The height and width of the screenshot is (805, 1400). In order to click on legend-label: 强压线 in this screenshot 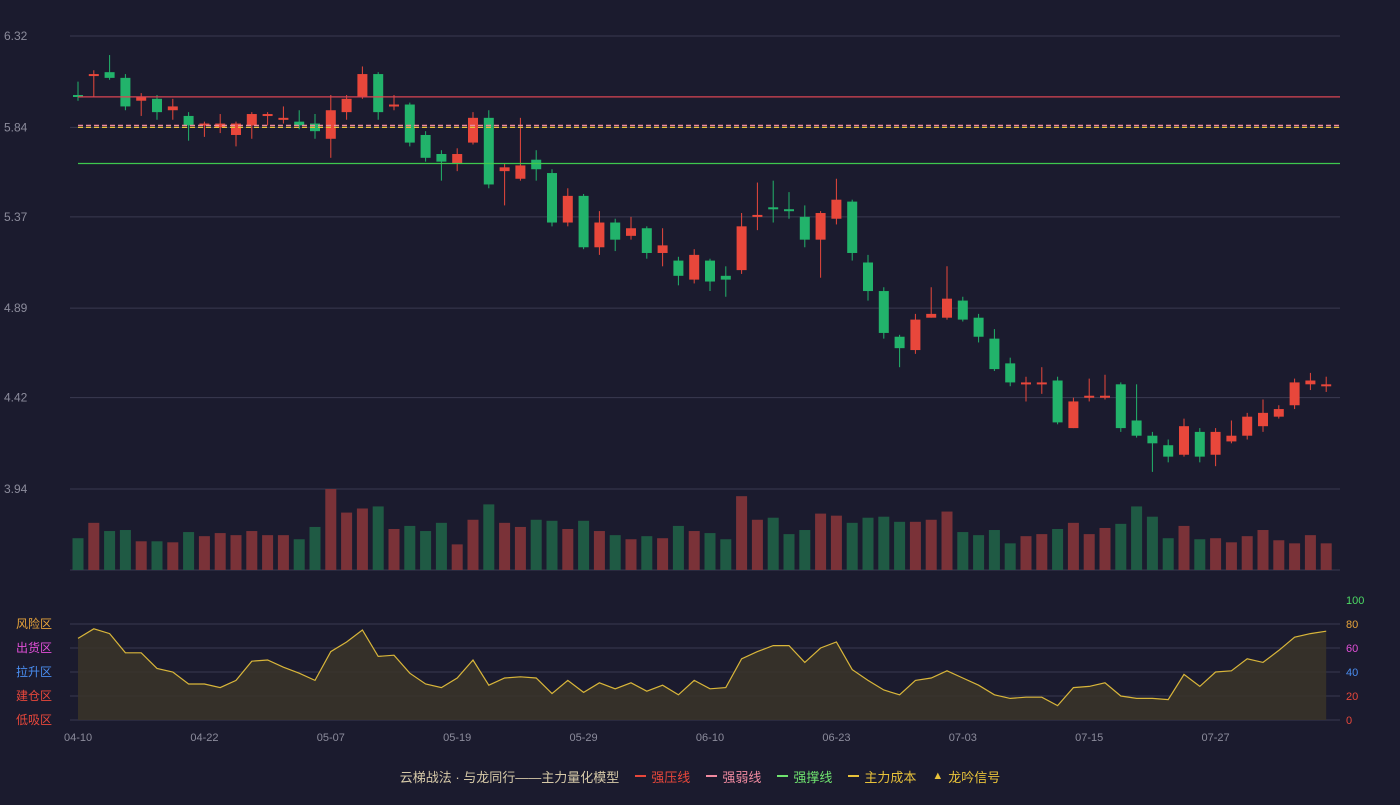, I will do `click(671, 777)`.